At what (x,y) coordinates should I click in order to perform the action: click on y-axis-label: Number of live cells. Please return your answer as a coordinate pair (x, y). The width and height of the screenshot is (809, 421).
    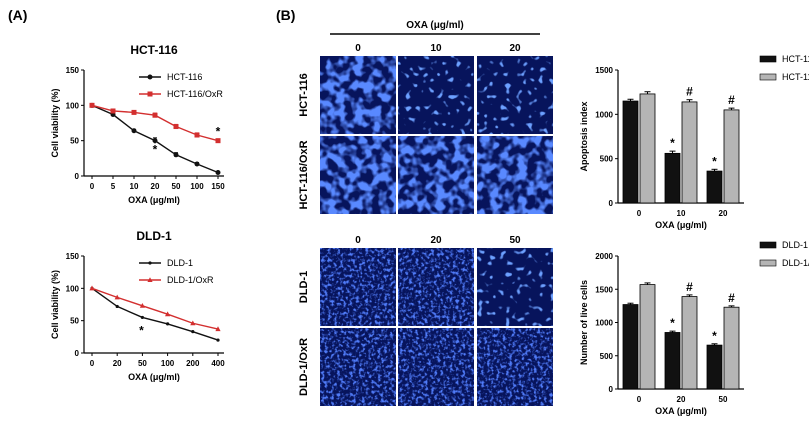
    Looking at the image, I should click on (584, 322).